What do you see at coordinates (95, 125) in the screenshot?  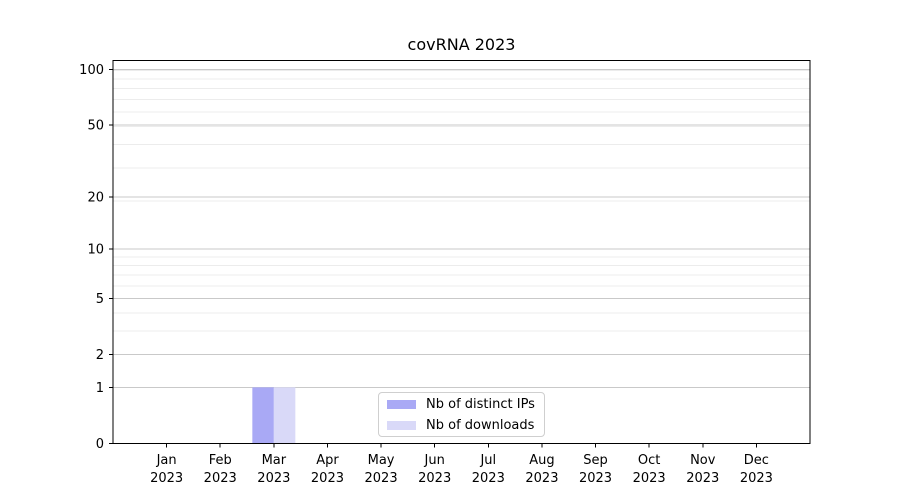 I see `y-tick-label: 50` at bounding box center [95, 125].